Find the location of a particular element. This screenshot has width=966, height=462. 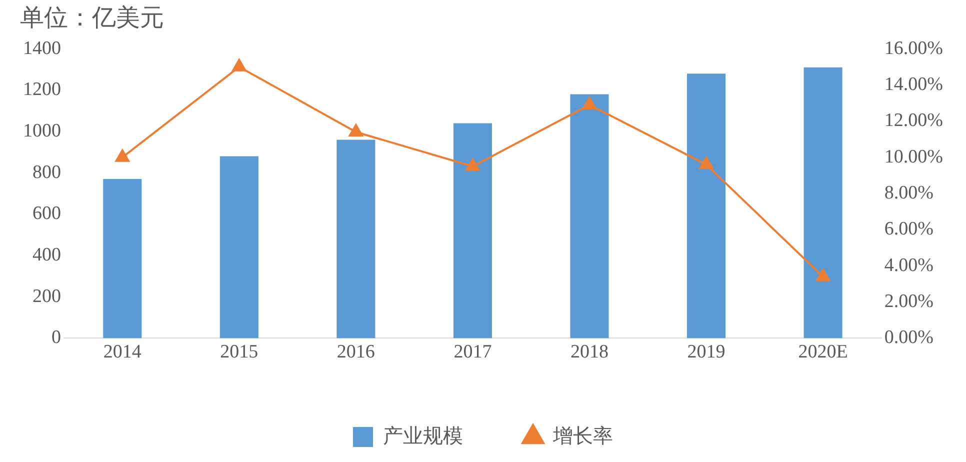

y-tick-label: 1200 is located at coordinates (42, 89).